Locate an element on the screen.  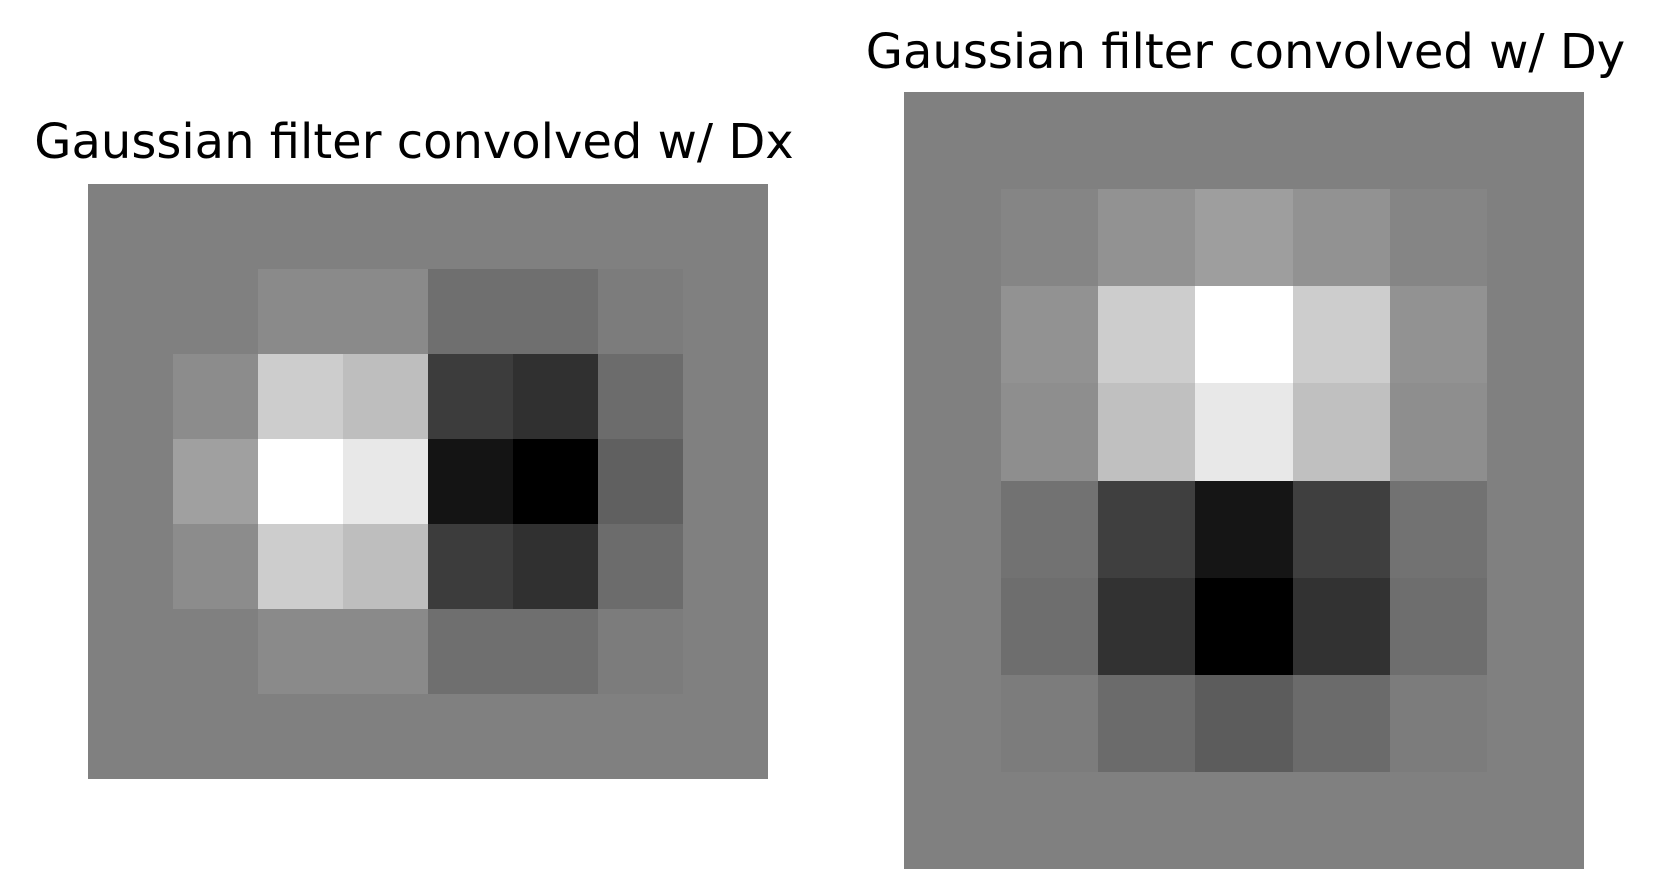
heatmap-cell-r2-c7 is located at coordinates (725, 396).